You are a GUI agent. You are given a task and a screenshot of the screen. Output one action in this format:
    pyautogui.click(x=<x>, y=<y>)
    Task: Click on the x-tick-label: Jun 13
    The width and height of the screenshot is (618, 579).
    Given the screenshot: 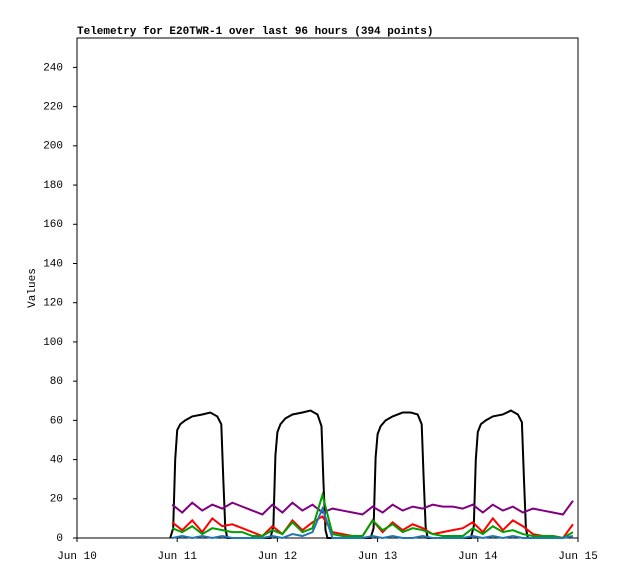 What is the action you would take?
    pyautogui.click(x=378, y=557)
    